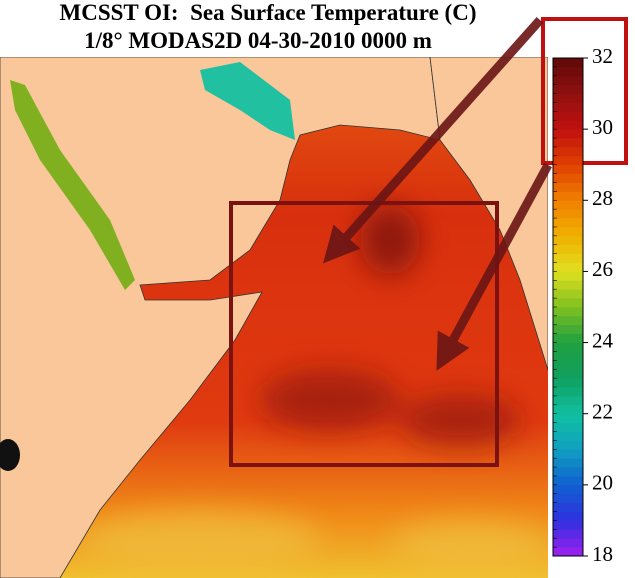  What do you see at coordinates (88, 576) in the screenshot?
I see `lon-label: 40°E` at bounding box center [88, 576].